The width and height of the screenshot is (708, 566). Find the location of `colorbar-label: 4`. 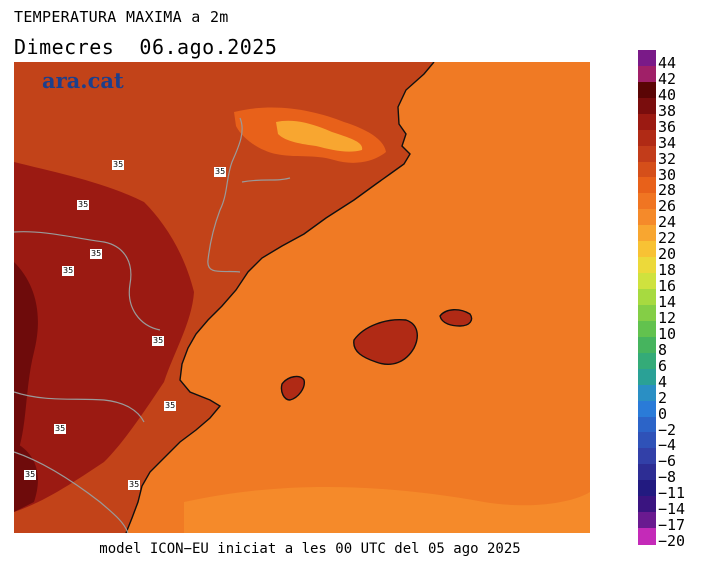

colorbar-label: 4 is located at coordinates (663, 381).